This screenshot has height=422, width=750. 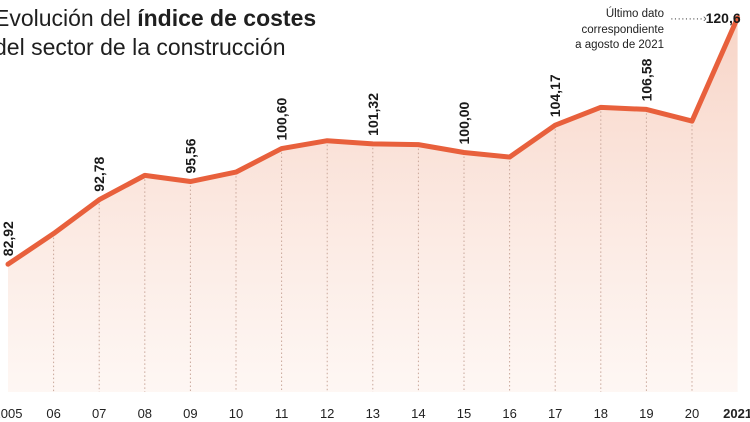 I want to click on x-tick-label: 19, so click(x=646, y=413).